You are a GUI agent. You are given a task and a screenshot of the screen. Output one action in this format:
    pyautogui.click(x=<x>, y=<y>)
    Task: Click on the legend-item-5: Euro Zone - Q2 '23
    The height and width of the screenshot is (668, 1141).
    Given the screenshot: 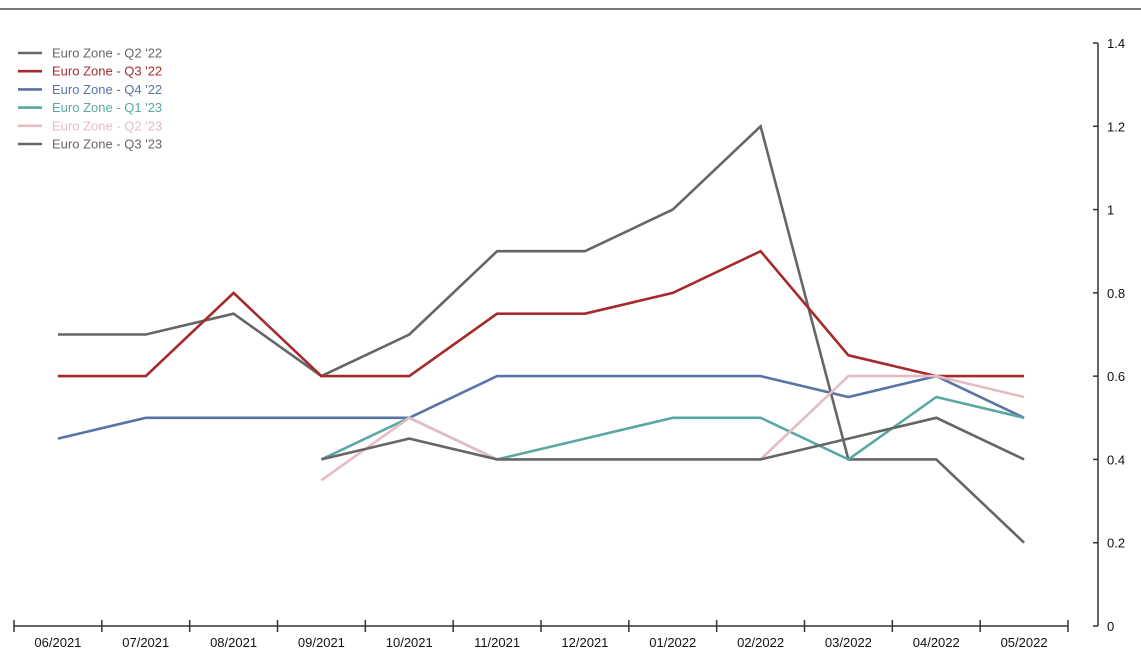 What is the action you would take?
    pyautogui.click(x=90, y=125)
    